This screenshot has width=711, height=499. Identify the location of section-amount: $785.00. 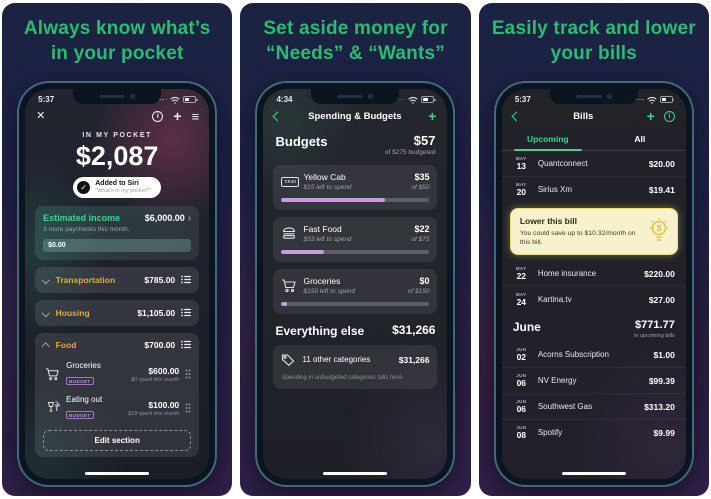
(160, 279).